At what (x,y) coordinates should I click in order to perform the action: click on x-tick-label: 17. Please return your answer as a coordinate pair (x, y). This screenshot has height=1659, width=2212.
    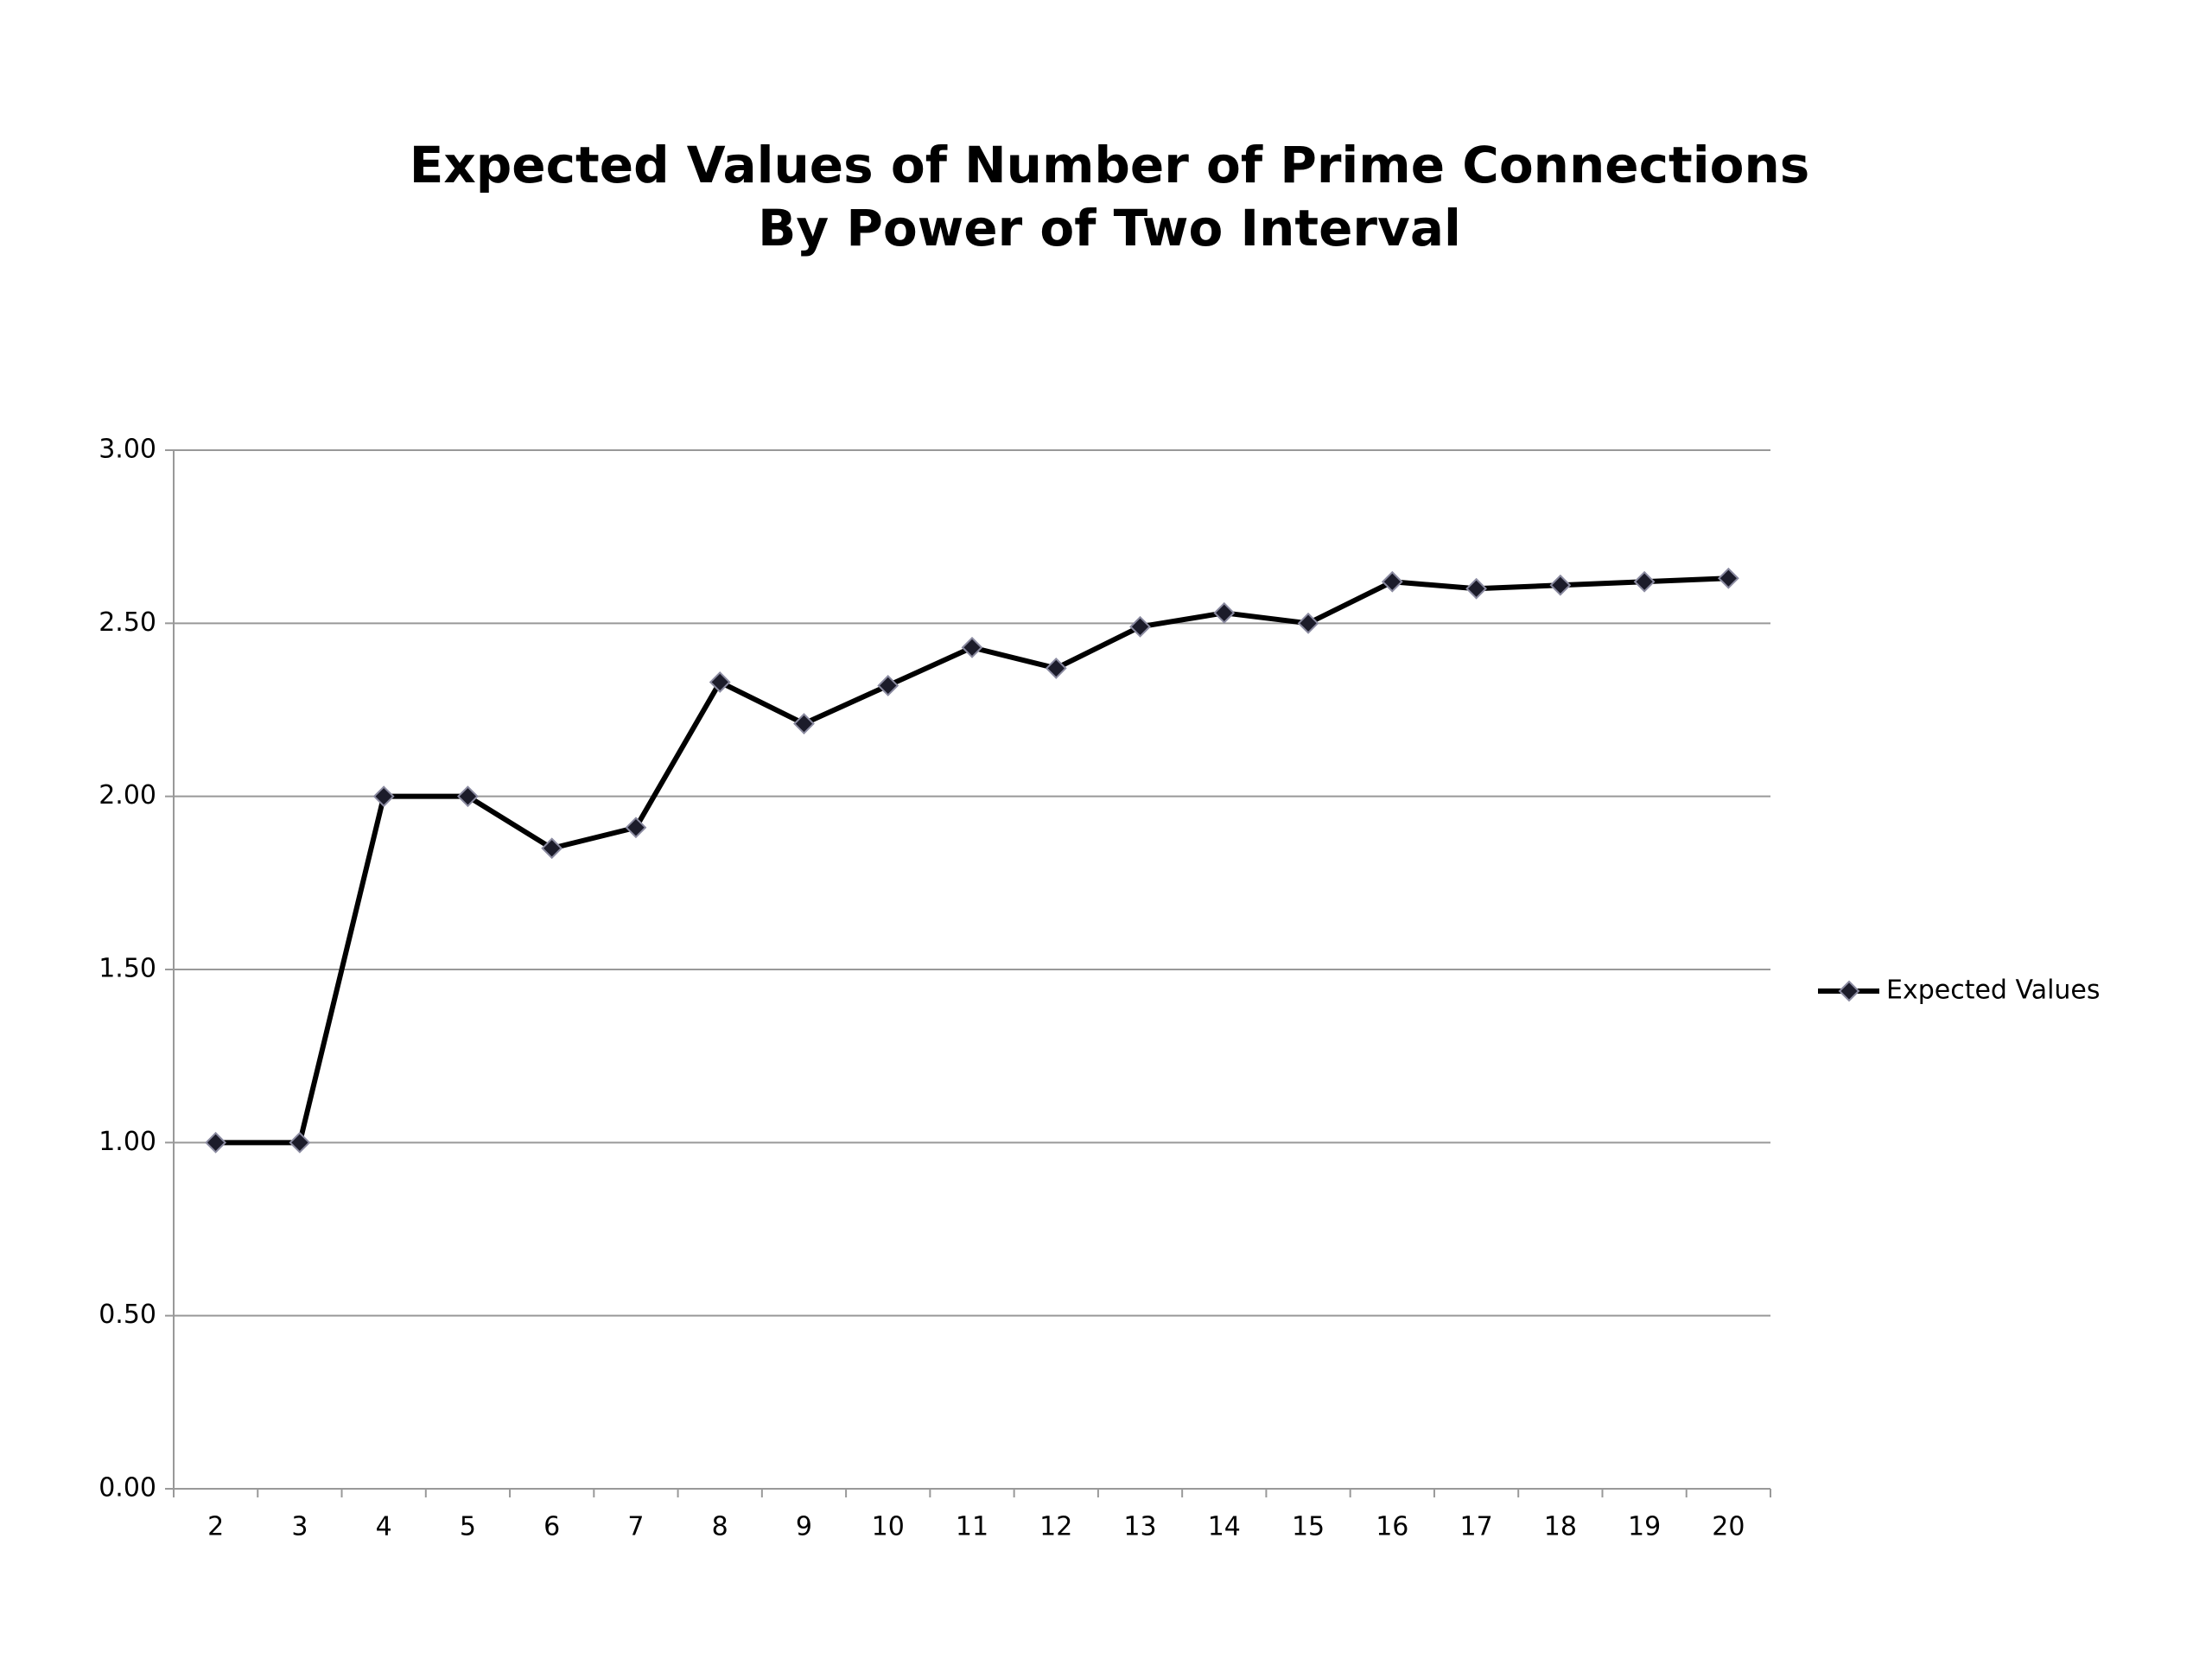
    Looking at the image, I should click on (1475, 1527).